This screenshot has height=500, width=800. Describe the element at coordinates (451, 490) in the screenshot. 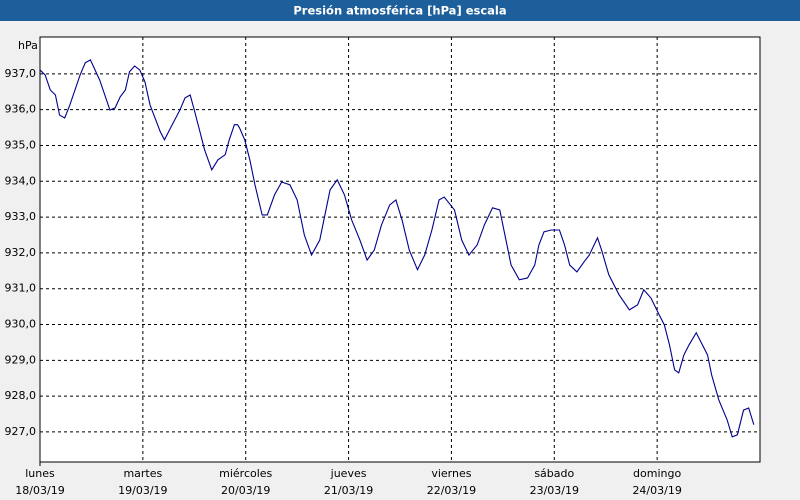

I see `x-tick-date: 22/03/19` at that location.